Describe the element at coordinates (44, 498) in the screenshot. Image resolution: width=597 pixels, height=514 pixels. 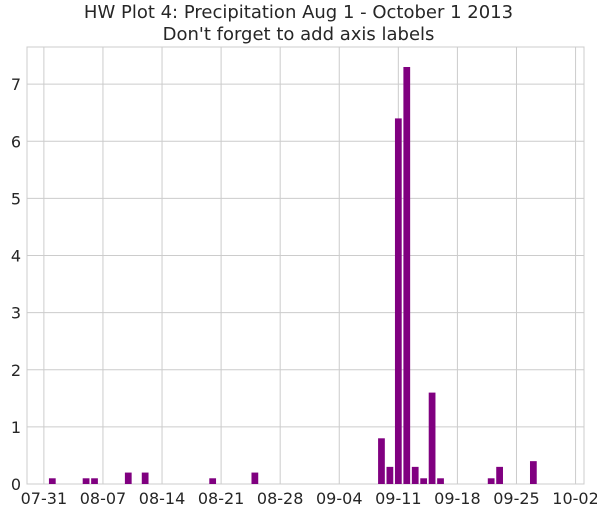
I see `x-tick-label: 07-31` at that location.